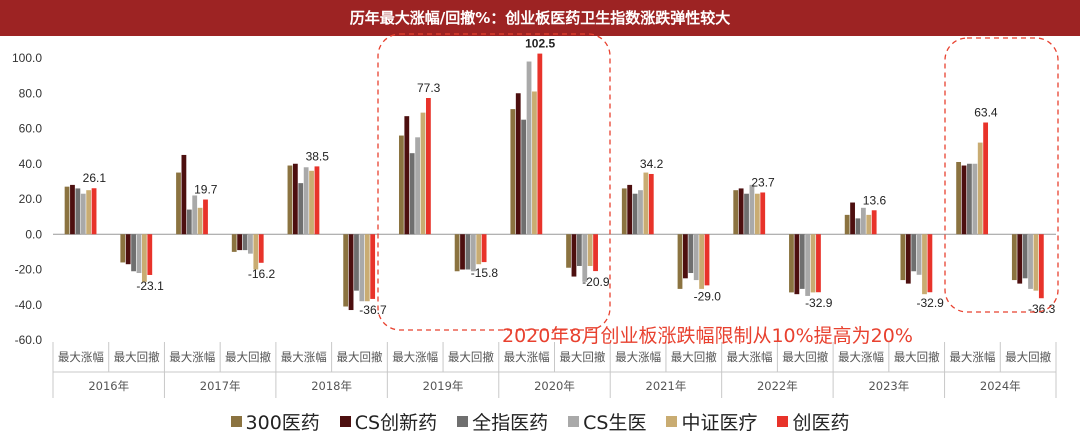 The image size is (1080, 442). What do you see at coordinates (373, 310) in the screenshot?
I see `data-label-drawdown: -36.7` at bounding box center [373, 310].